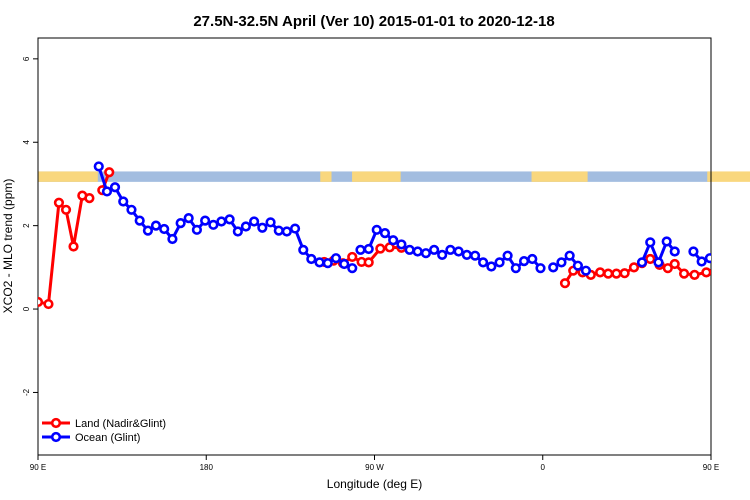  I want to click on y-tick-label: 2, so click(26, 225).